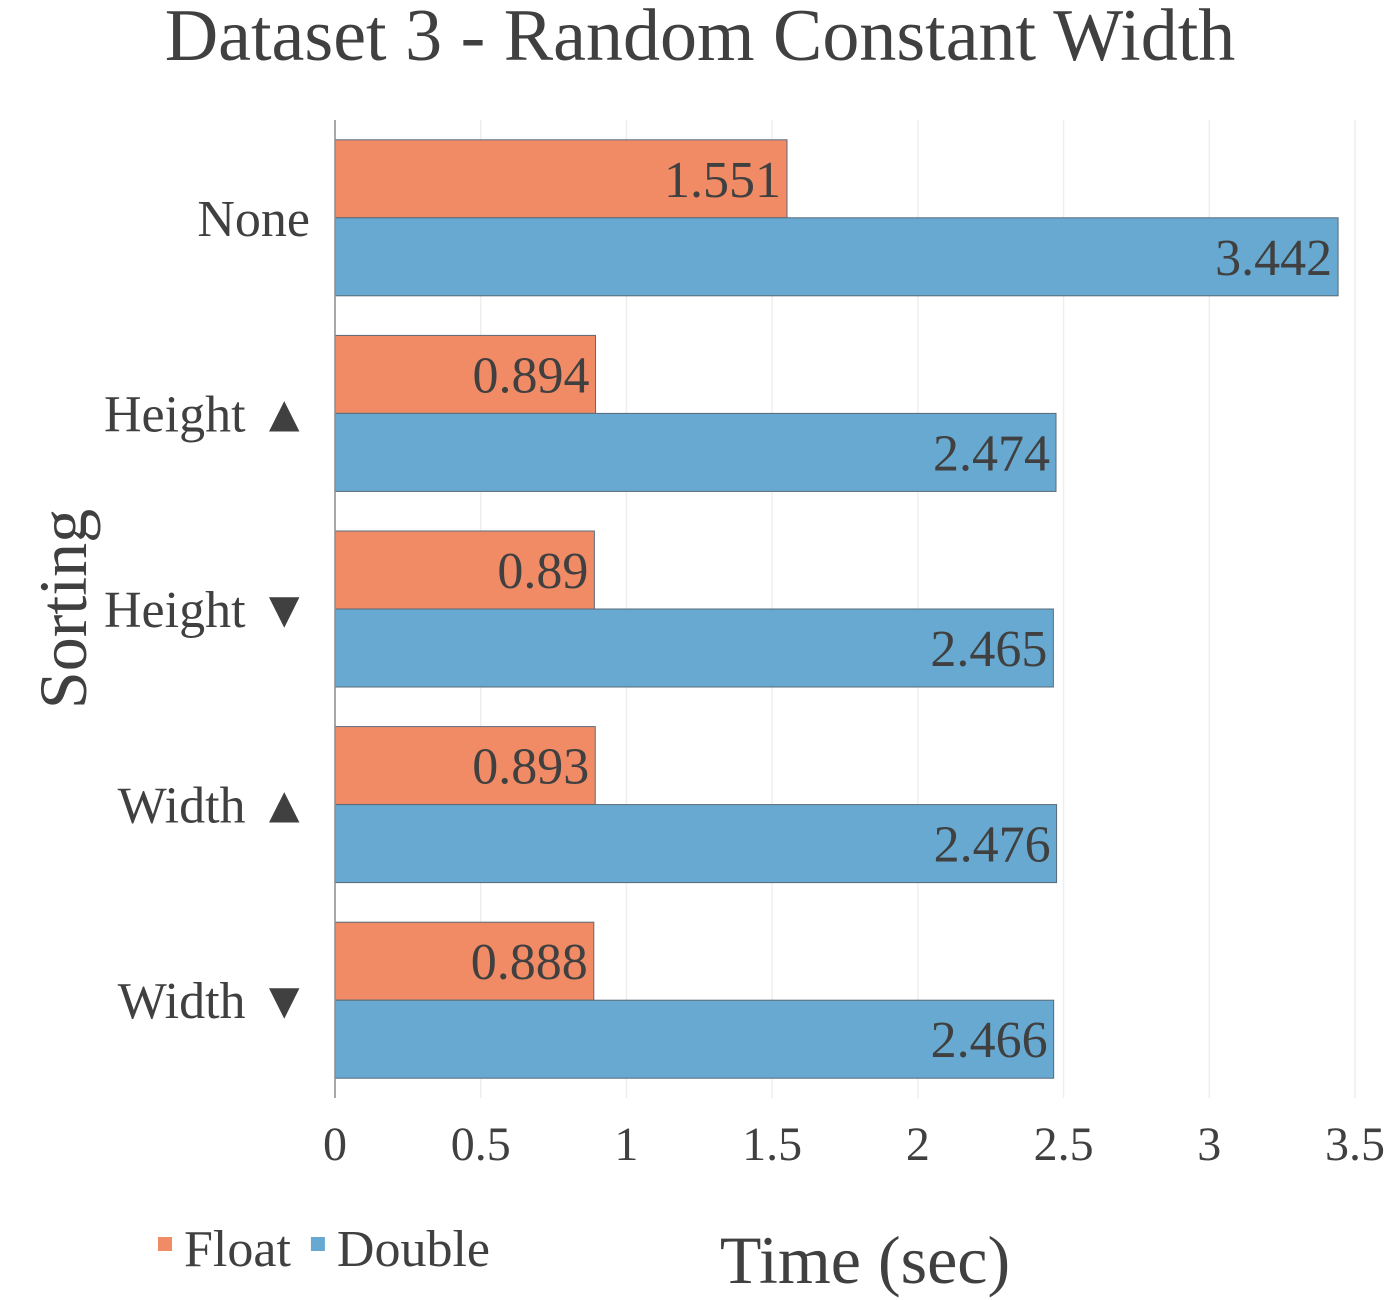  I want to click on data-label-float: 0.894, so click(531, 375).